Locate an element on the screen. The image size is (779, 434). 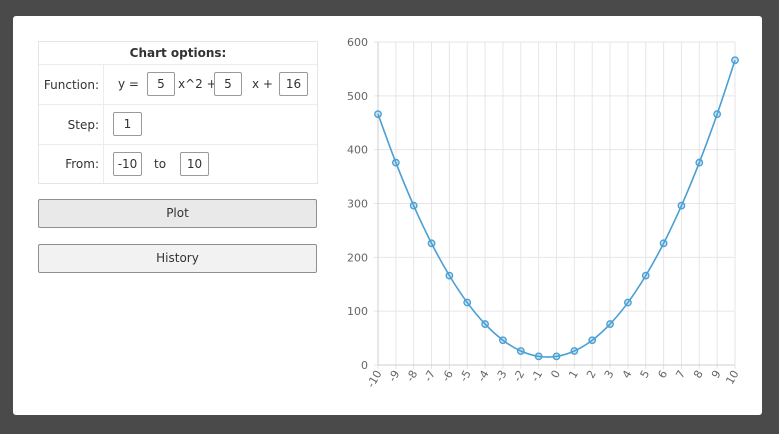
plot-button: Plot is located at coordinates (177, 213).